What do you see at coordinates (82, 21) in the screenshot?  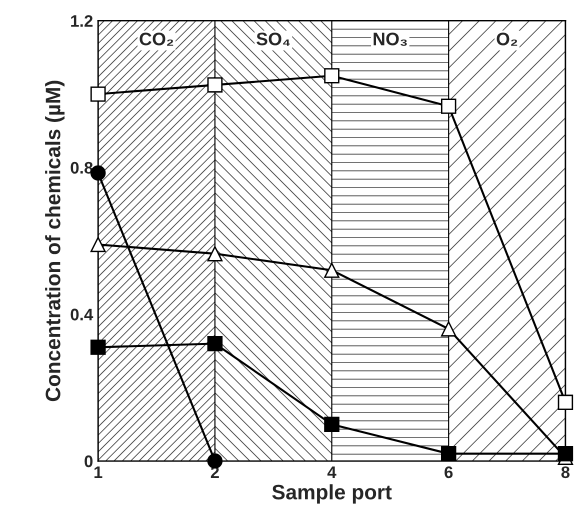 I see `y-tick-label: 1.2` at bounding box center [82, 21].